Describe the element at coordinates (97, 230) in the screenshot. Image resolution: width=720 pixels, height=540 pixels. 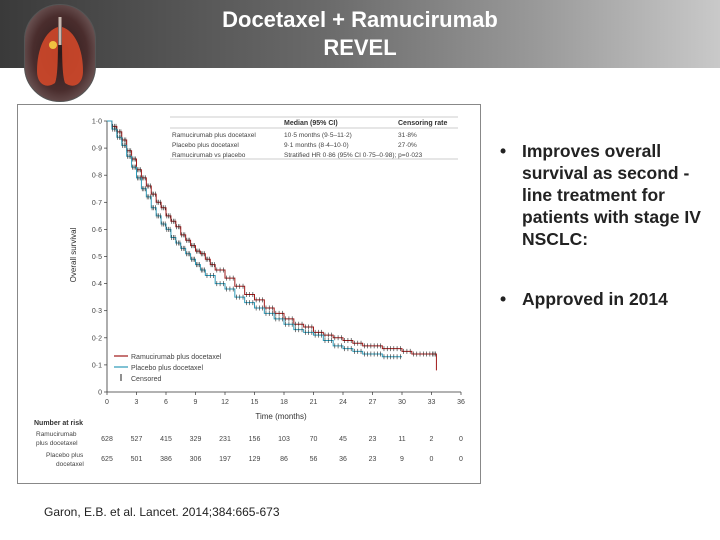
I see `y-tick-label: 0·6` at that location.